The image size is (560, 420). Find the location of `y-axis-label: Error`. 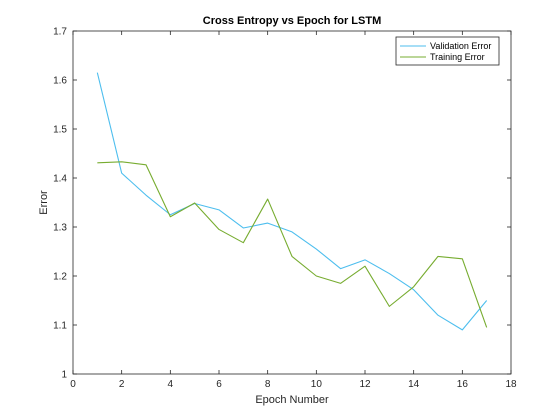

y-axis-label: Error is located at coordinates (44, 202).